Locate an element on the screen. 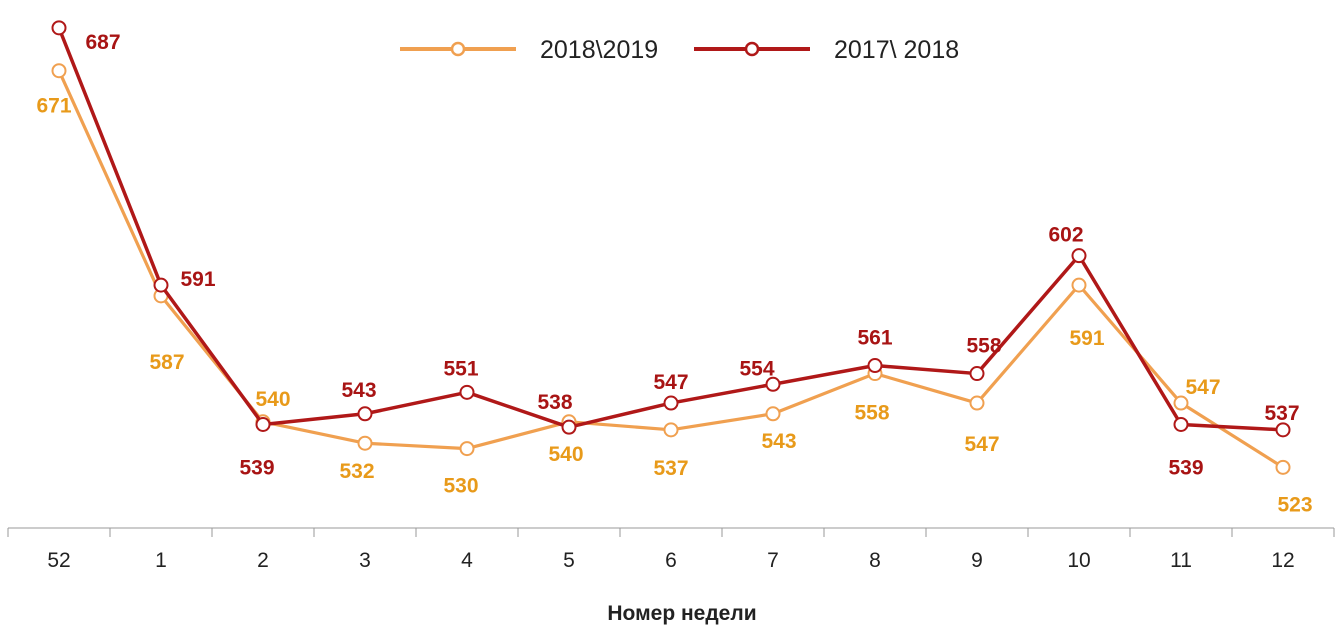 This screenshot has height=636, width=1344. legend-label: 2018\2019 is located at coordinates (599, 50).